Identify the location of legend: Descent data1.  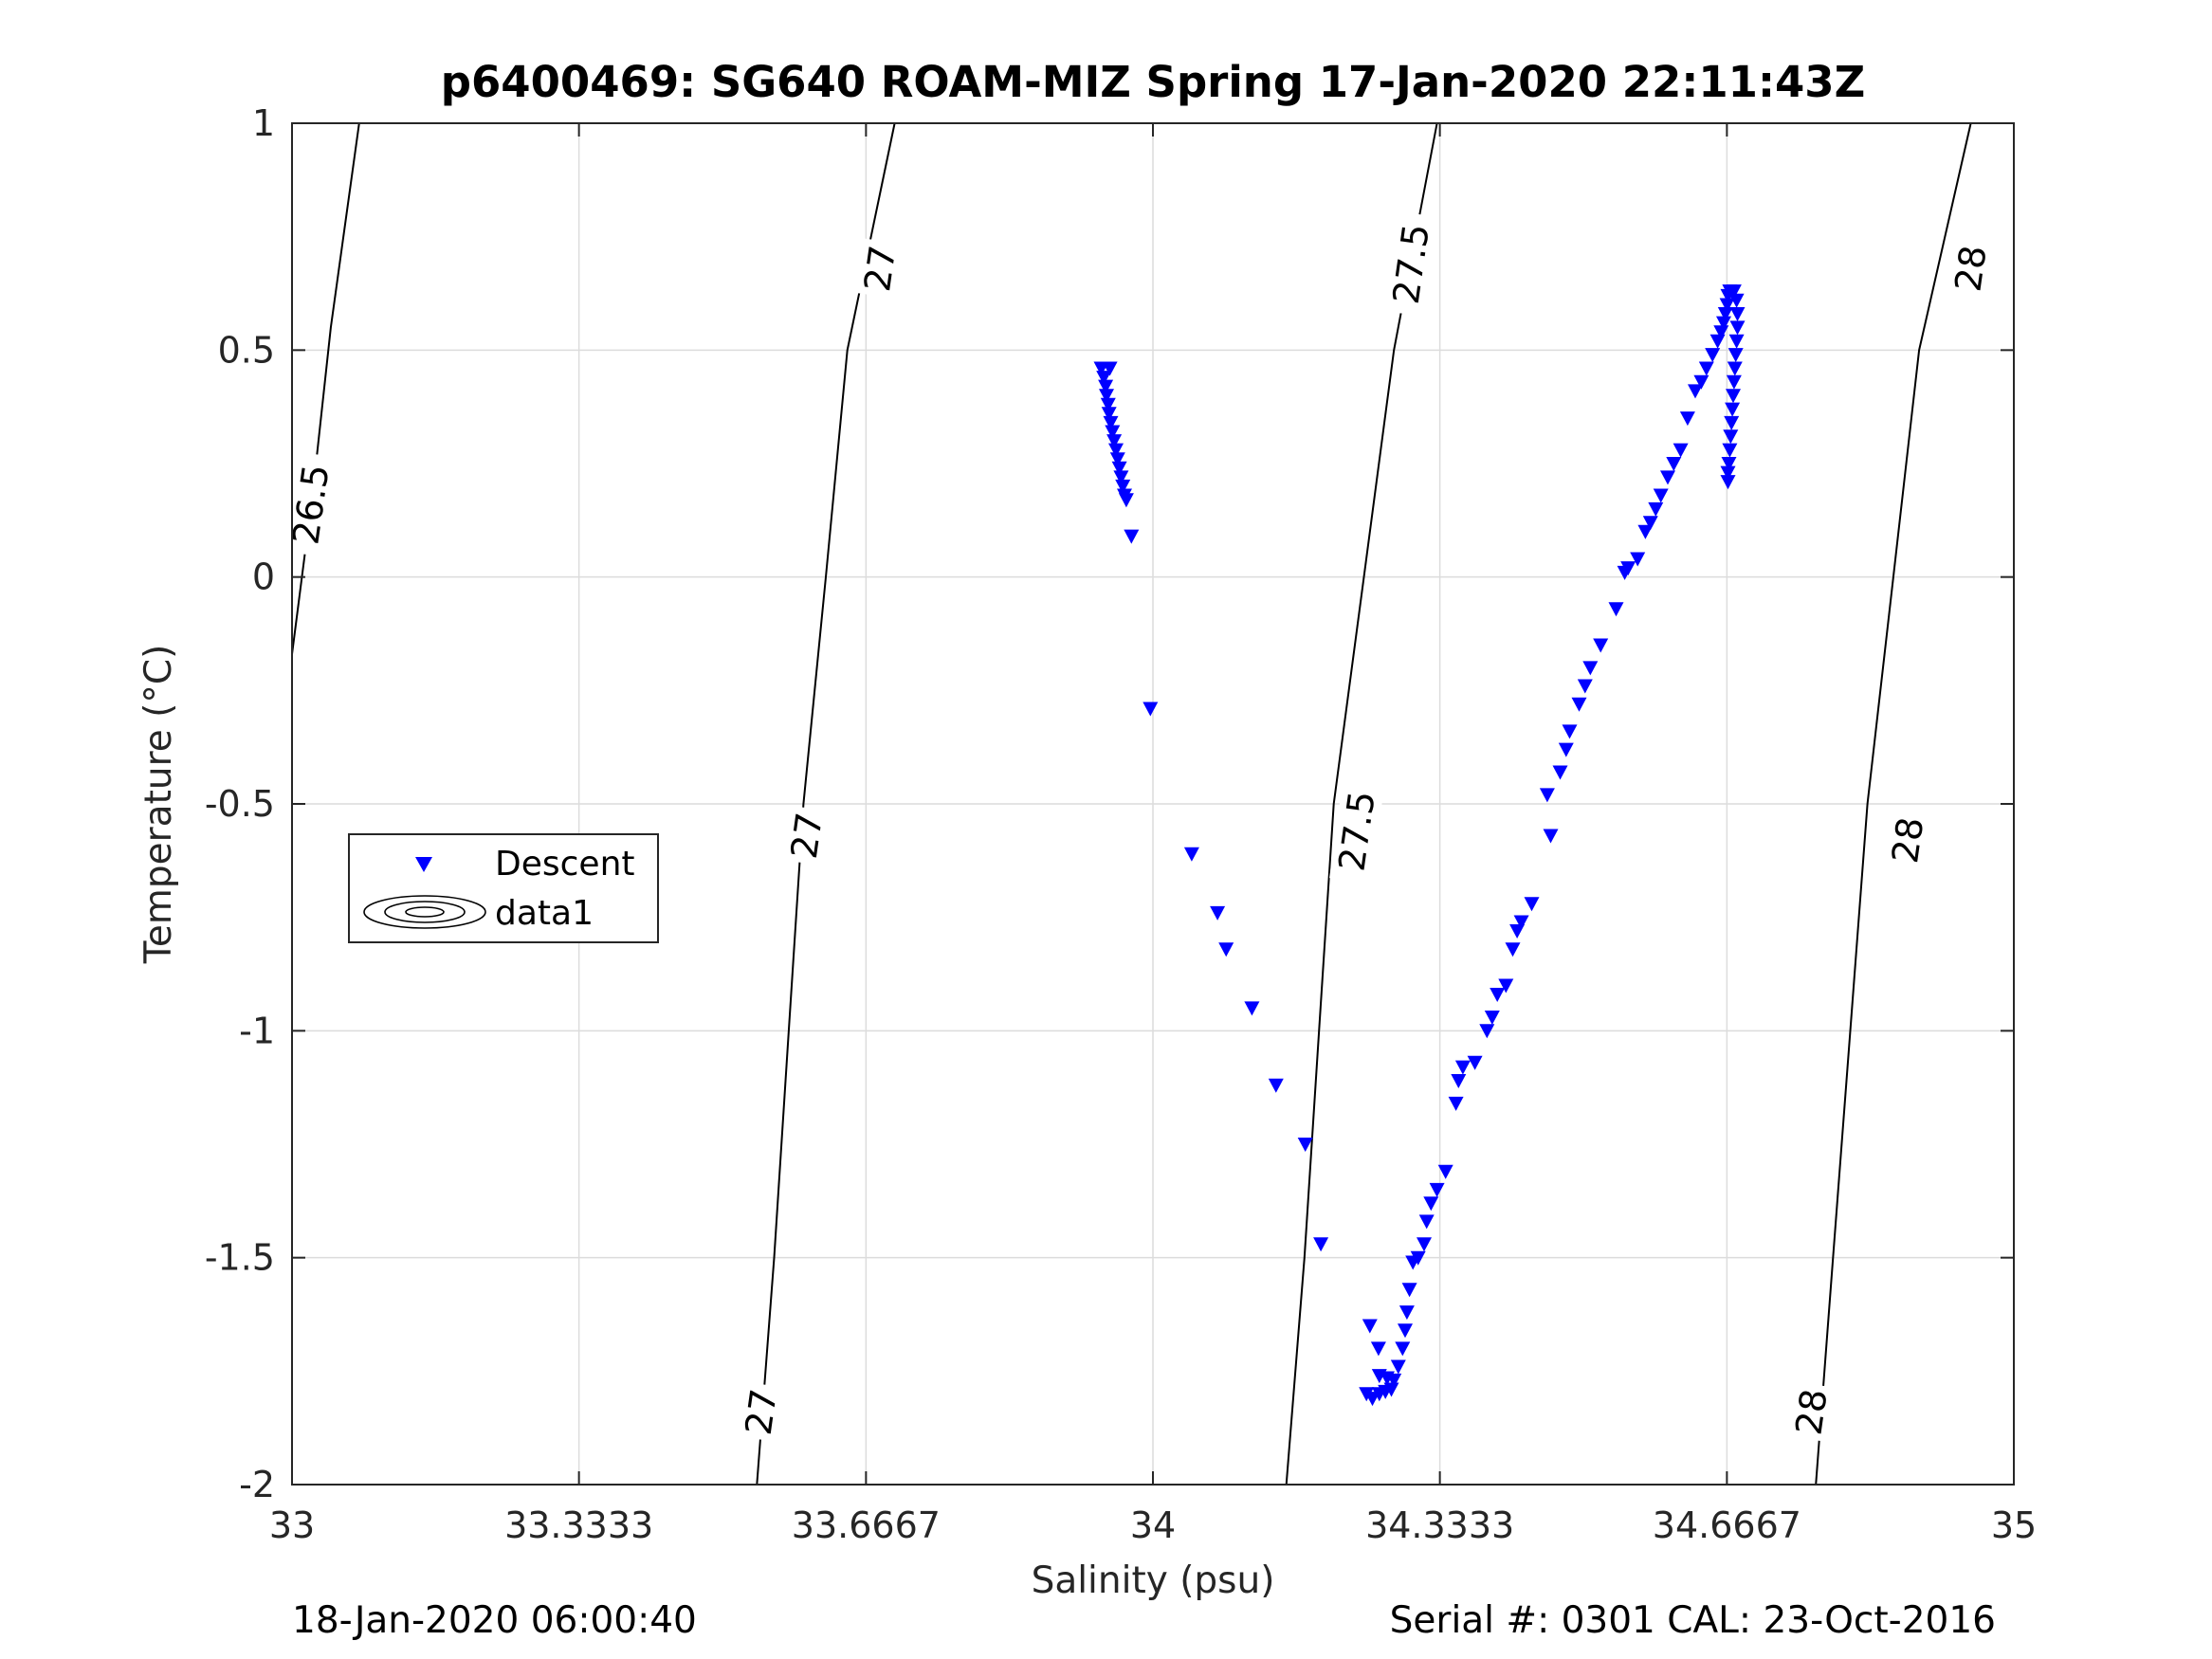
(504, 888).